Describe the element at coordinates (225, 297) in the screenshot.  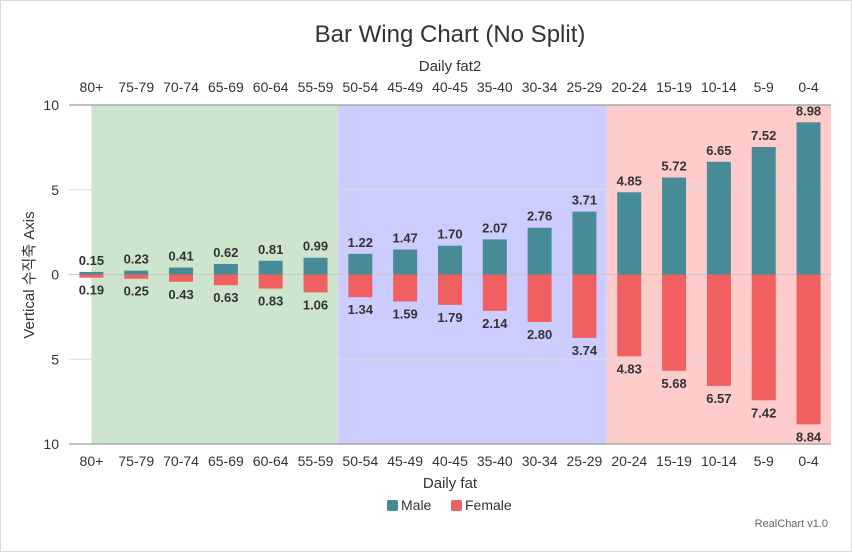
I see `female-value-label: 0.63` at that location.